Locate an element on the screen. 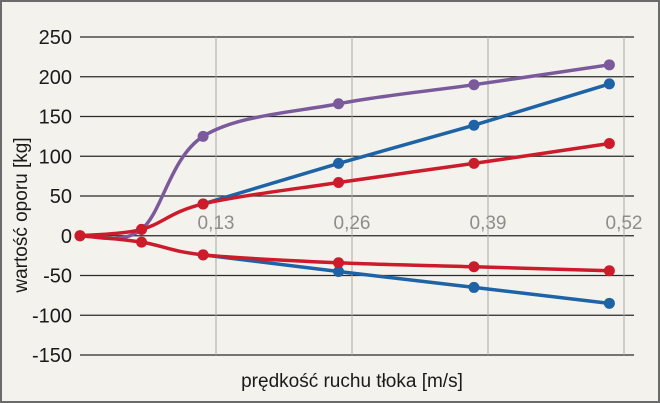  y-tick-labels: 250 200 150 100 50 0 -50 -100 -150 is located at coordinates (52, 197).